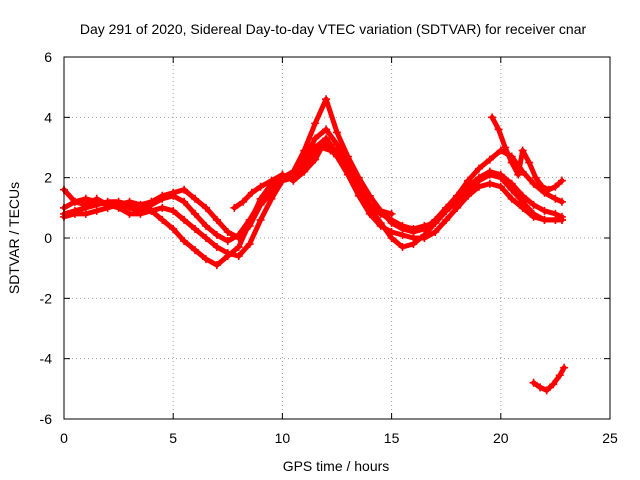  I want to click on y-tick-label: 6, so click(48, 57).